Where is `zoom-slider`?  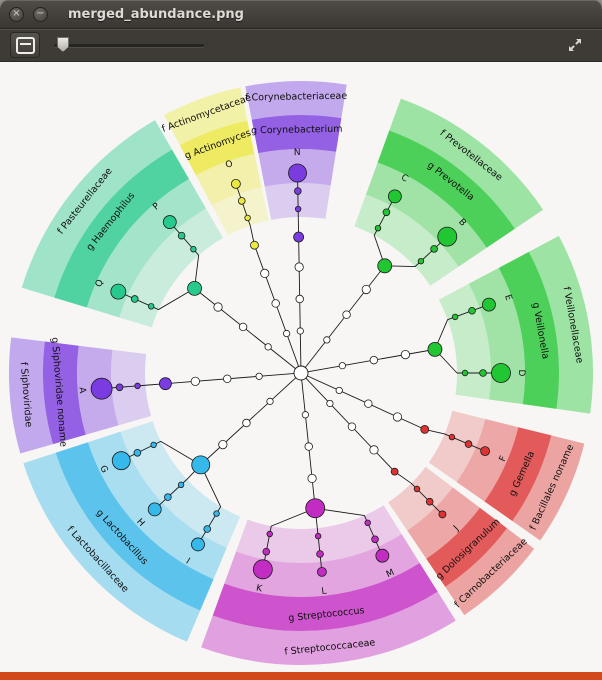
zoom-slider is located at coordinates (129, 45).